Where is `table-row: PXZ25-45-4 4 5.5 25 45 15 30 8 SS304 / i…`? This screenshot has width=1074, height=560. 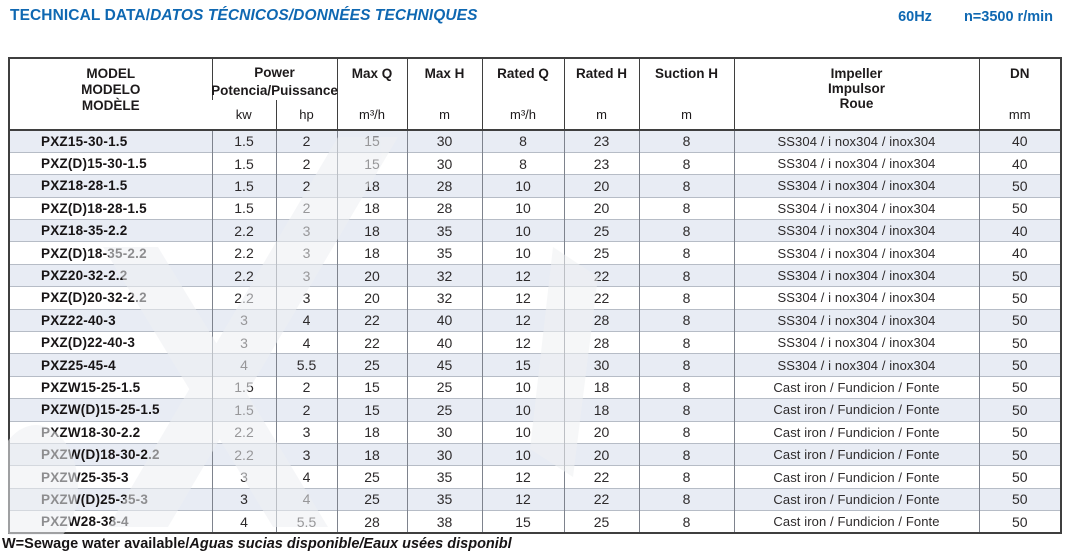
table-row: PXZ25-45-4 4 5.5 25 45 15 30 8 SS304 / i… is located at coordinates (535, 365).